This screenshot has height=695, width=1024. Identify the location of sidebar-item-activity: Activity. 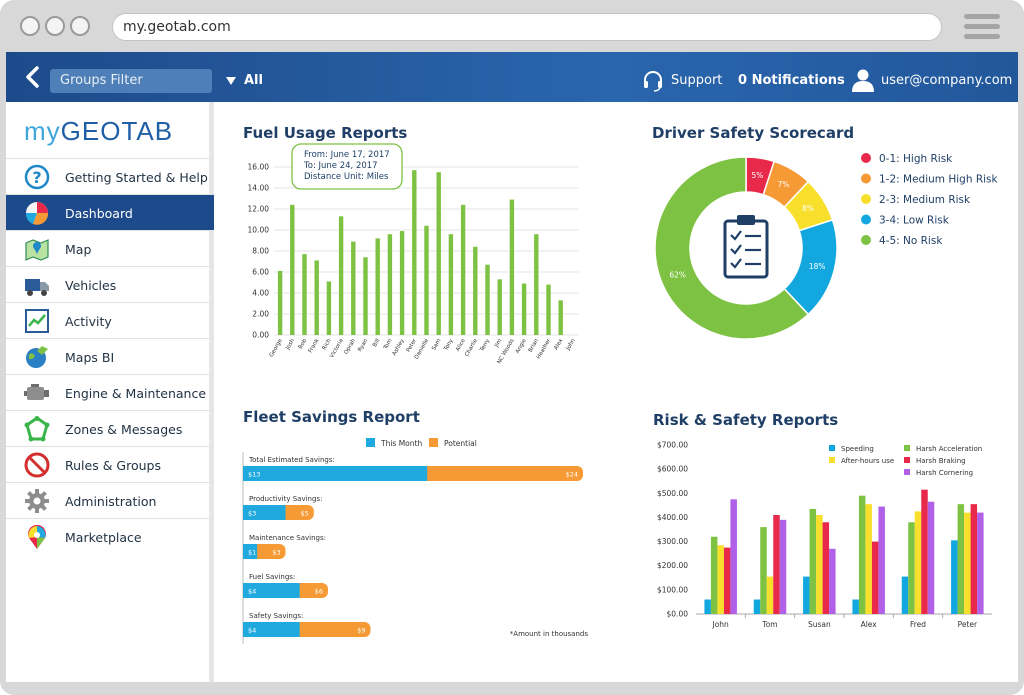
(110, 320).